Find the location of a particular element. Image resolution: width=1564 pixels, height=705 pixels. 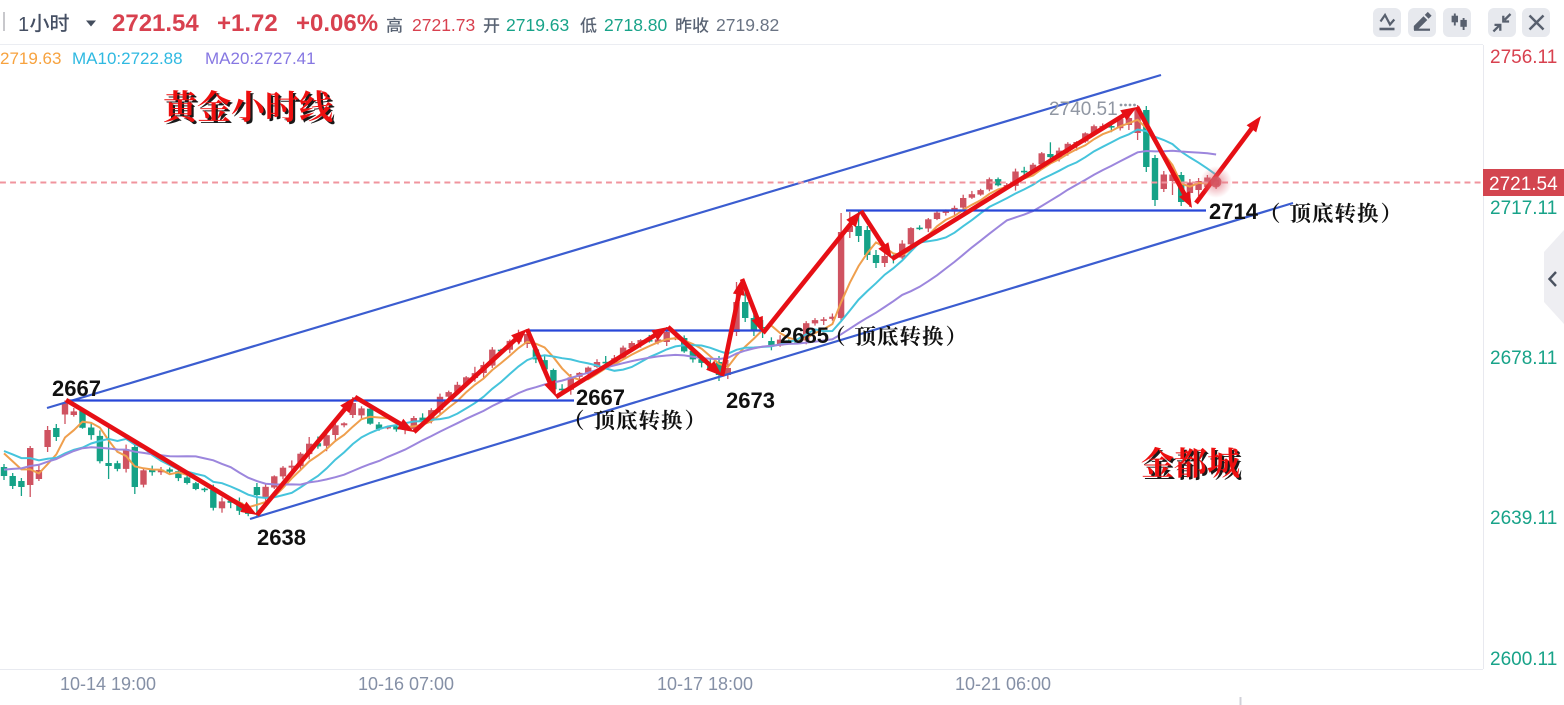

svg-text: +1.72 is located at coordinates (247, 23).